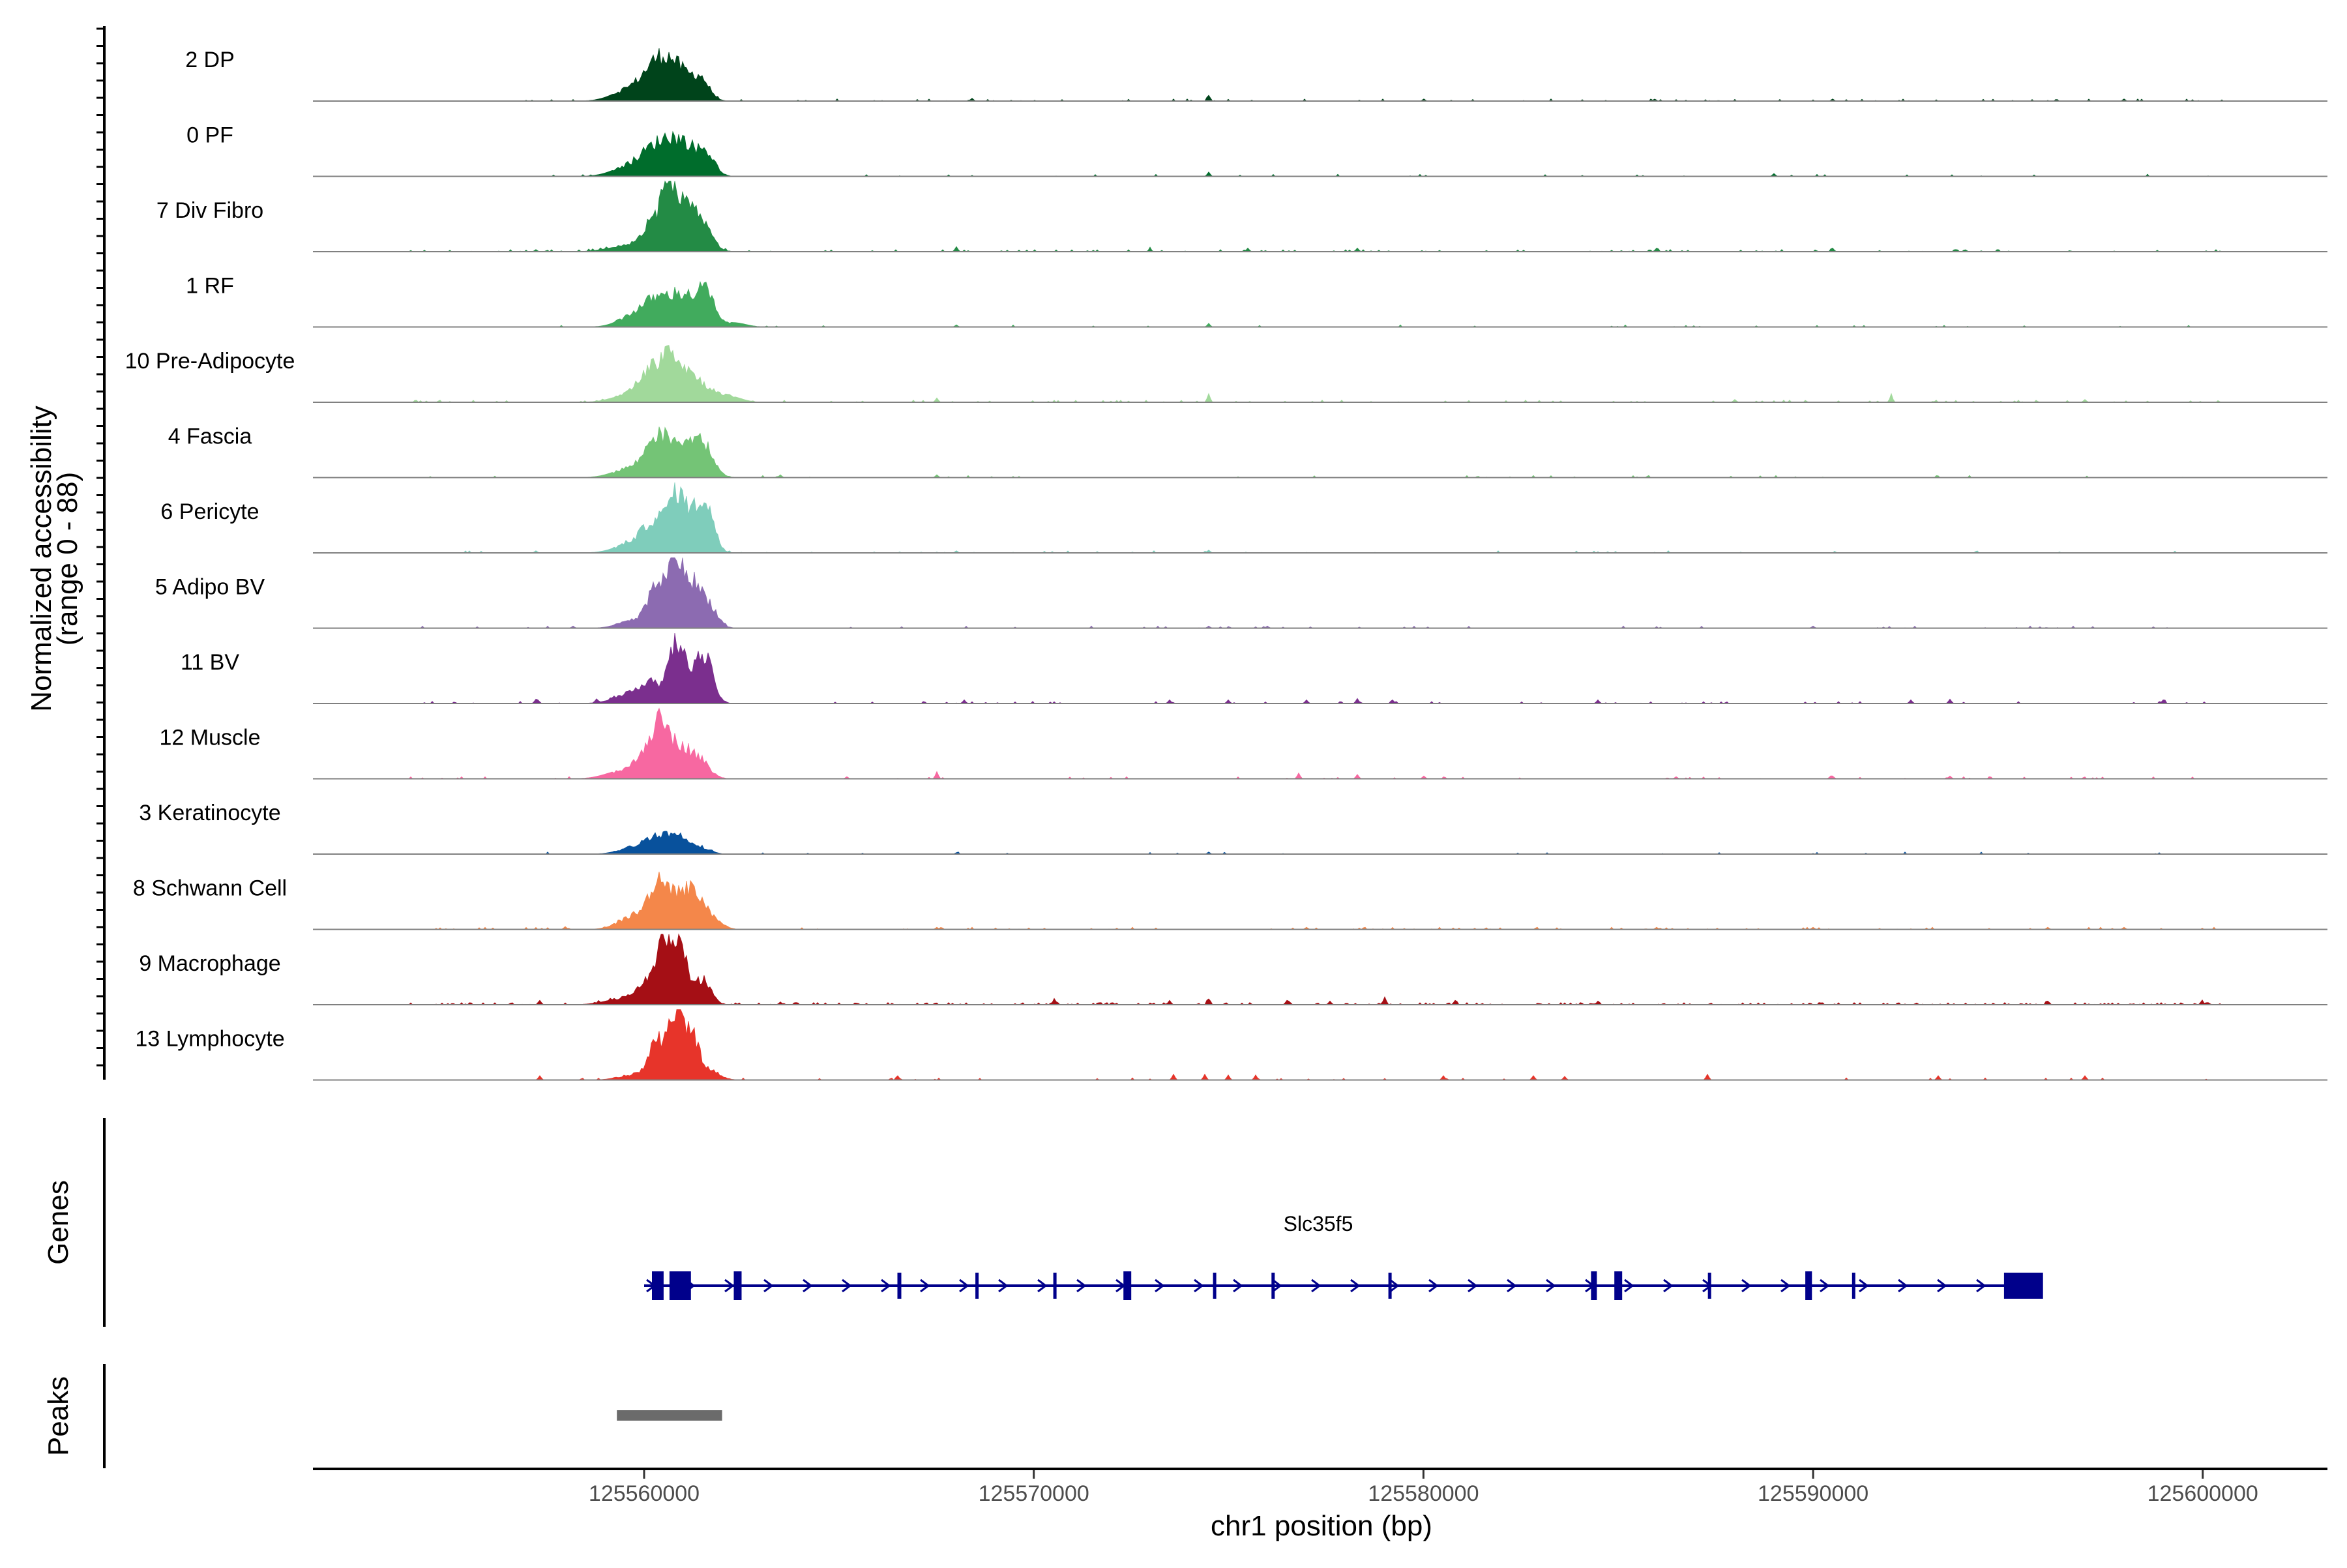  I want to click on track-label: 0 PF, so click(209, 136).